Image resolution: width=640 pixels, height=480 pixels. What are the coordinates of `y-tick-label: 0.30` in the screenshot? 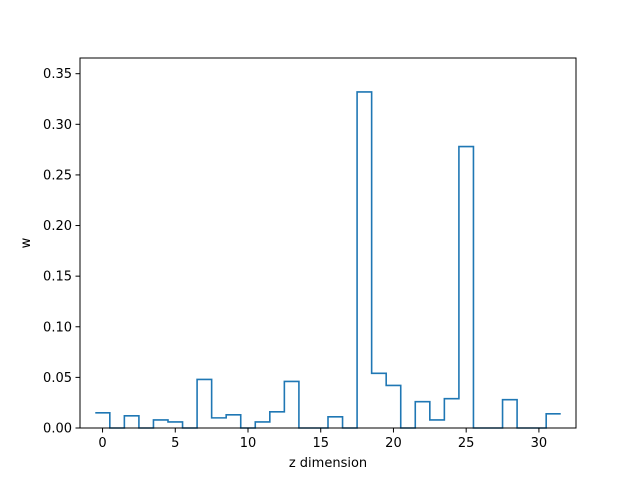 It's located at (57, 125).